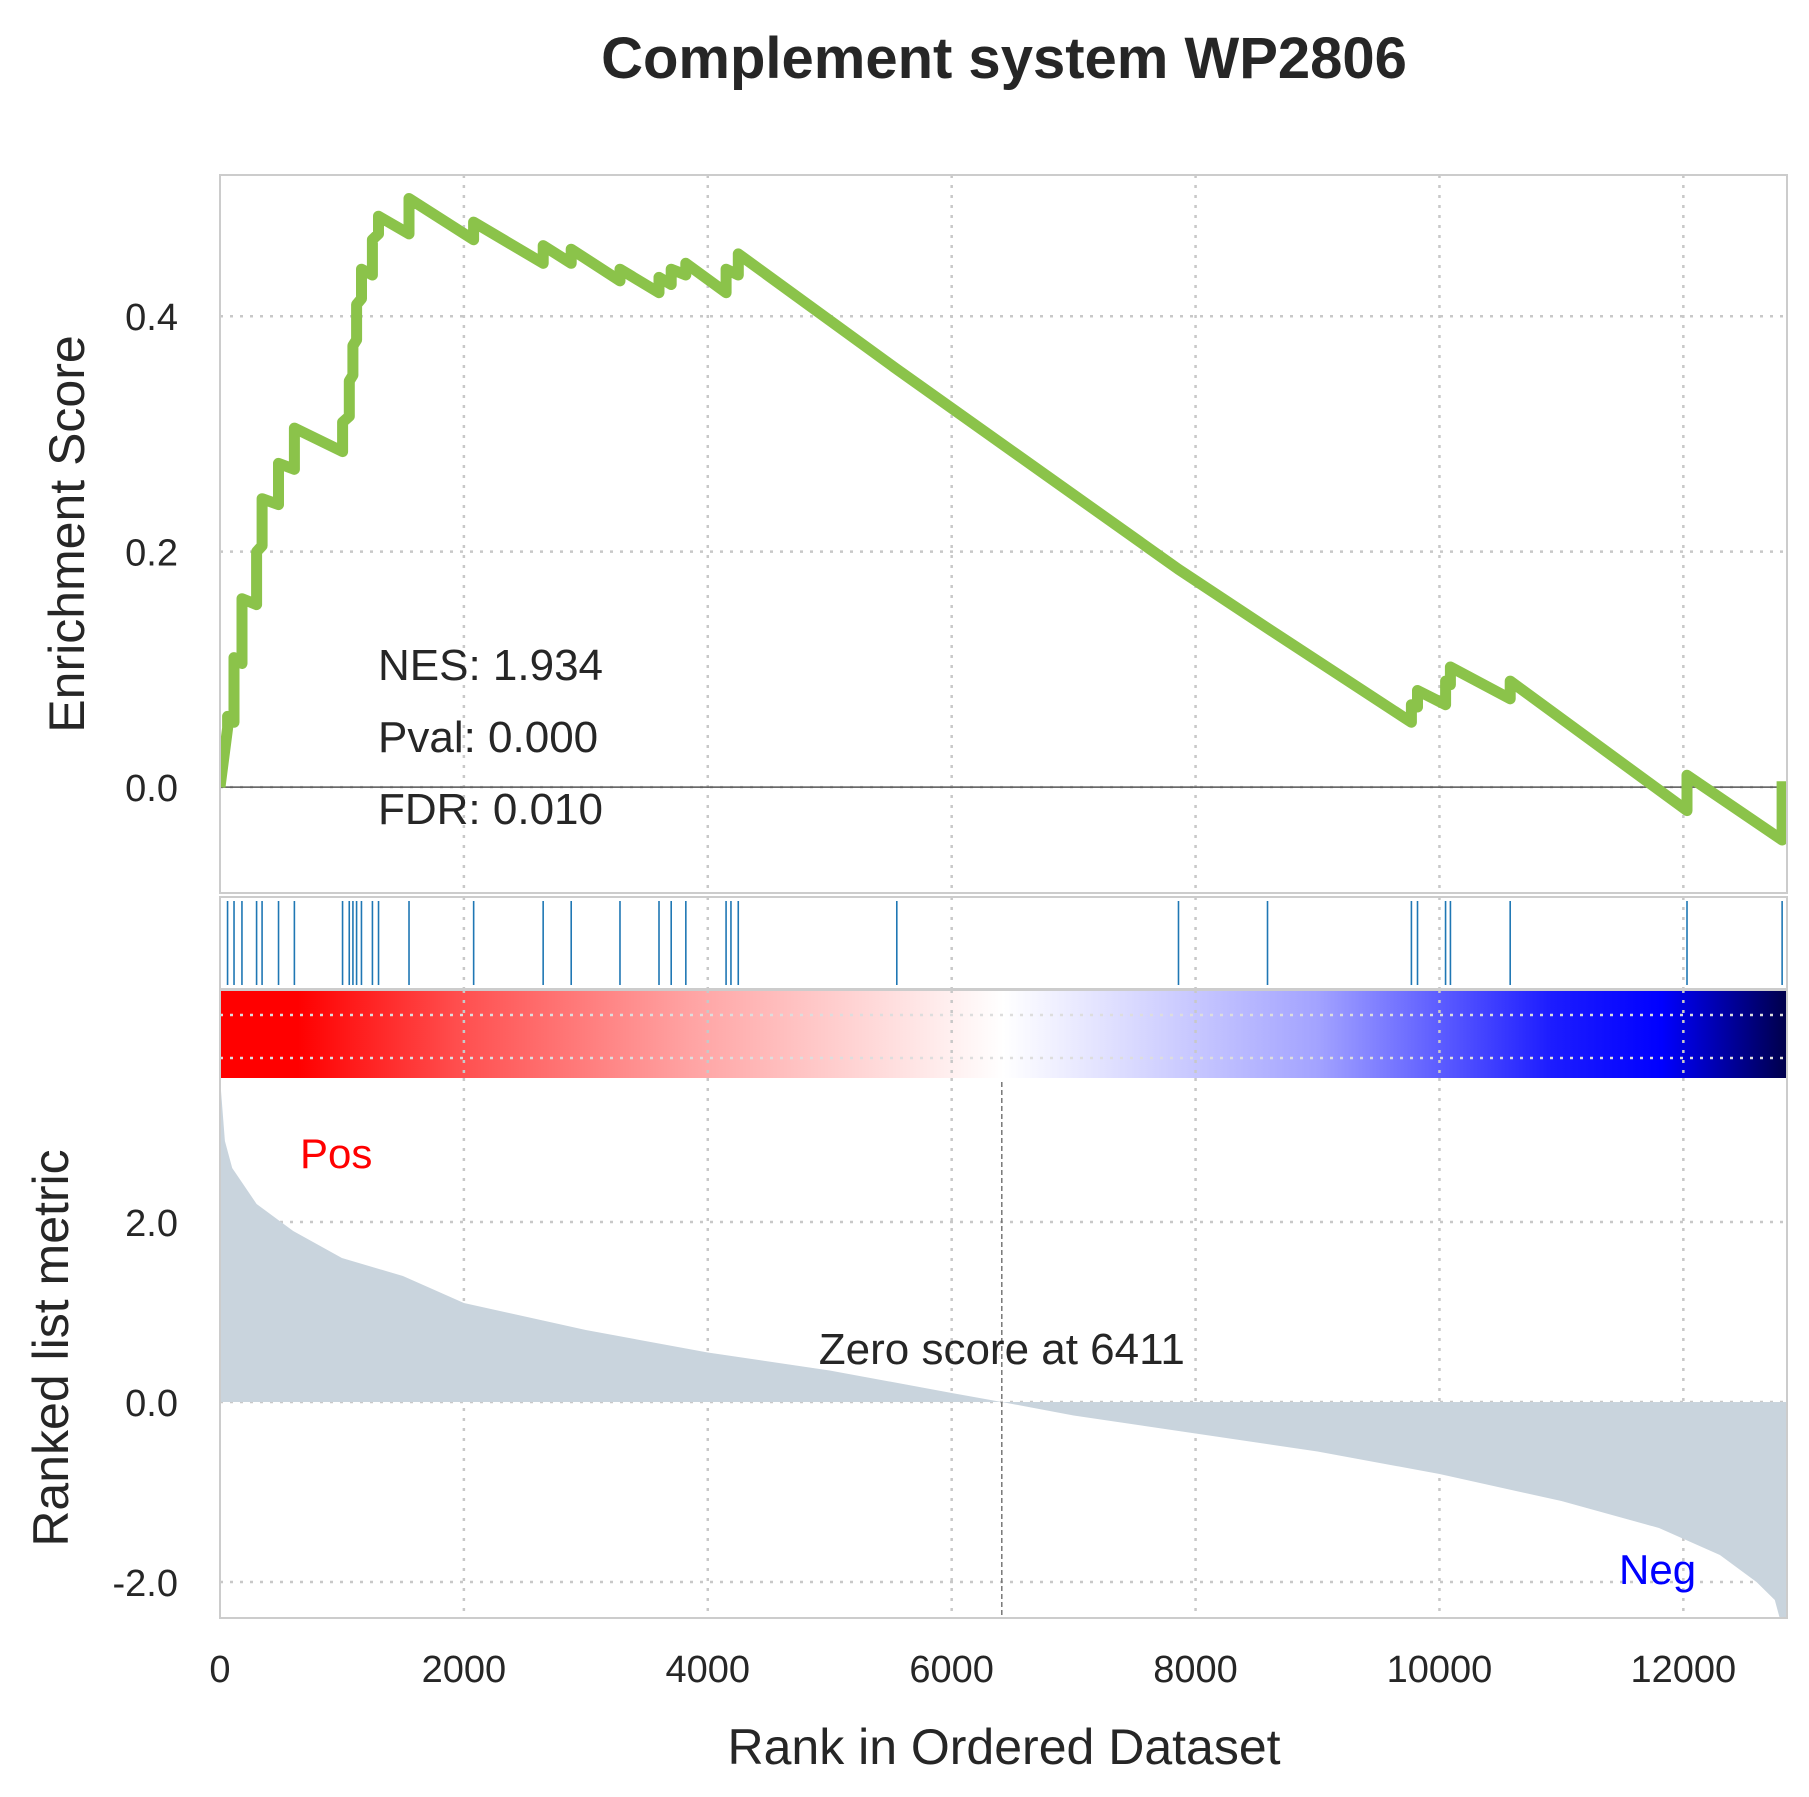  What do you see at coordinates (1684, 1670) in the screenshot?
I see `x-tick-label: 12000` at bounding box center [1684, 1670].